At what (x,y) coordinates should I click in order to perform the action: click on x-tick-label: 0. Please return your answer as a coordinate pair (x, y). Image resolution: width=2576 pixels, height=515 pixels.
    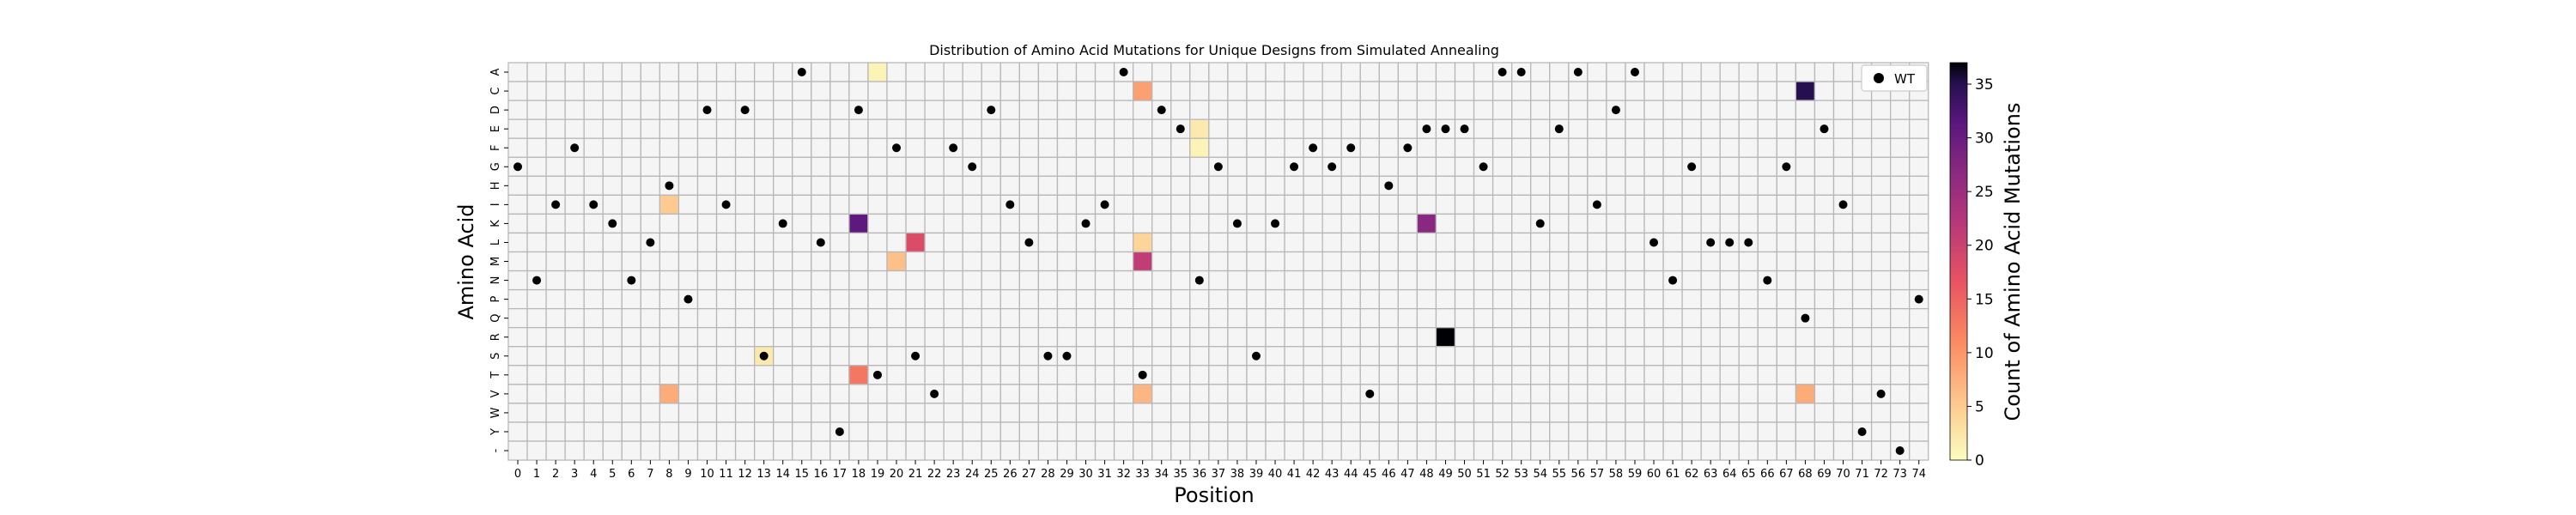
    Looking at the image, I should click on (517, 474).